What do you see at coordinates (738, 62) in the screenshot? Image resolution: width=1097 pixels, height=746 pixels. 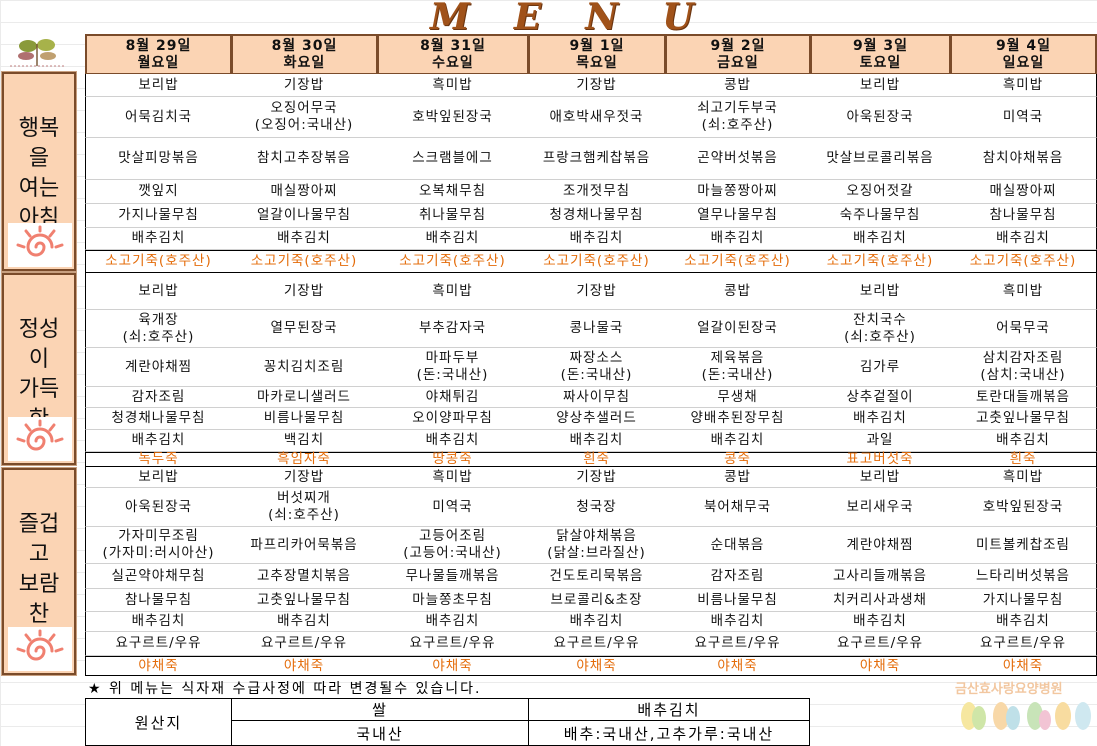 I see `day-weekday: 금요일` at bounding box center [738, 62].